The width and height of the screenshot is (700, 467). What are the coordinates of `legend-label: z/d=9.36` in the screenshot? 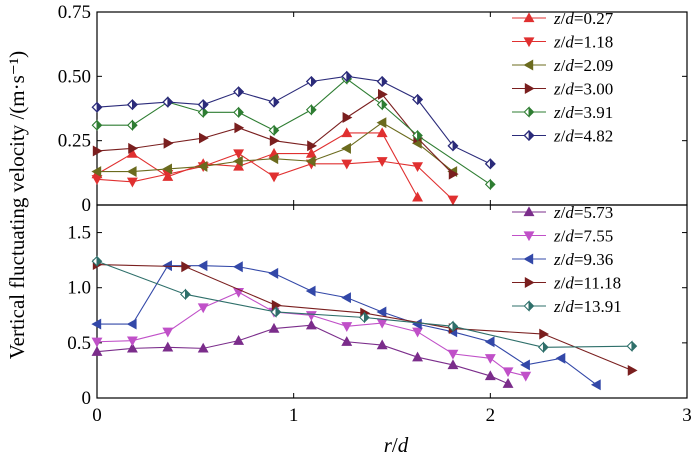 It's located at (583, 259).